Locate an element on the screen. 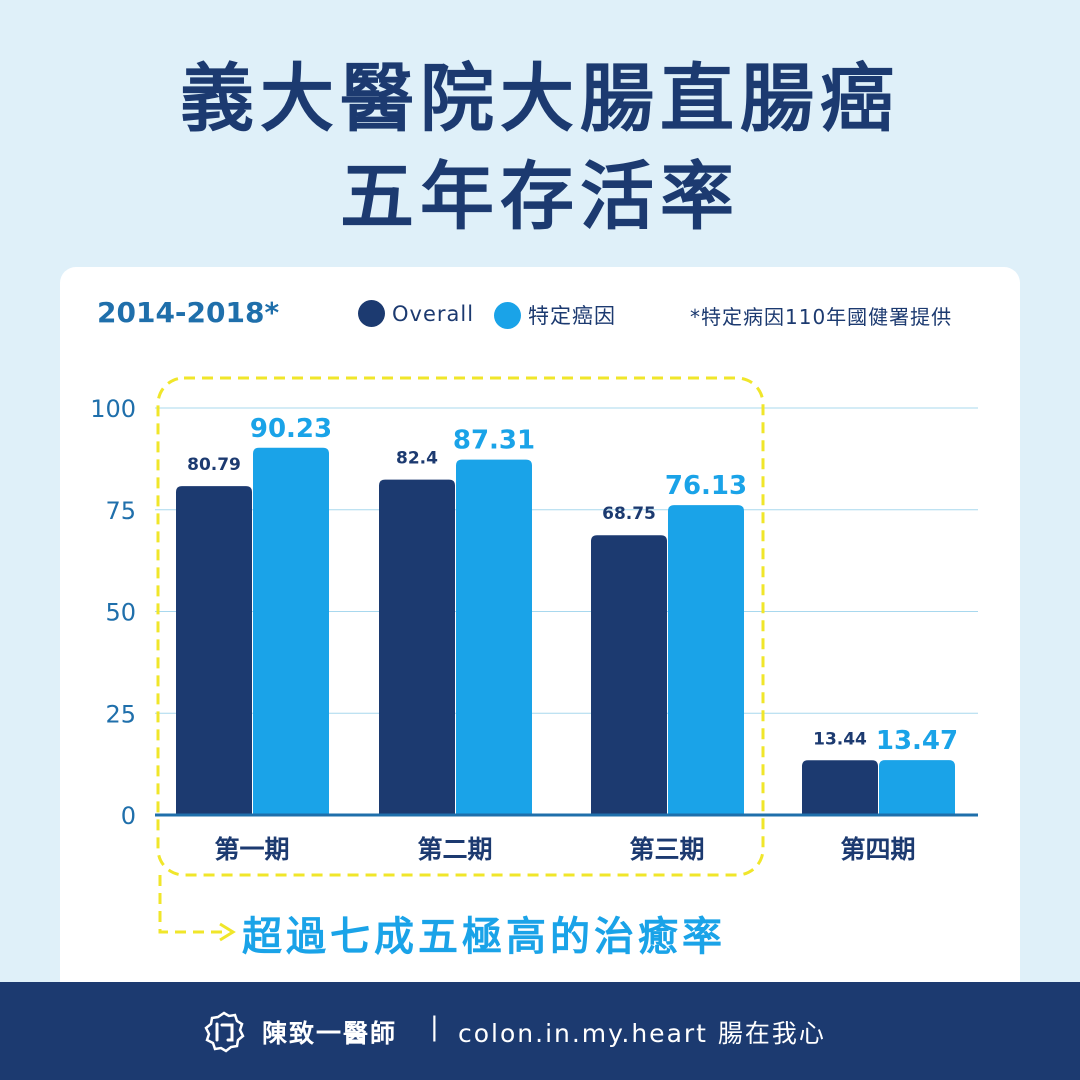 The width and height of the screenshot is (1080, 1080). legend-dot-specific is located at coordinates (507, 315).